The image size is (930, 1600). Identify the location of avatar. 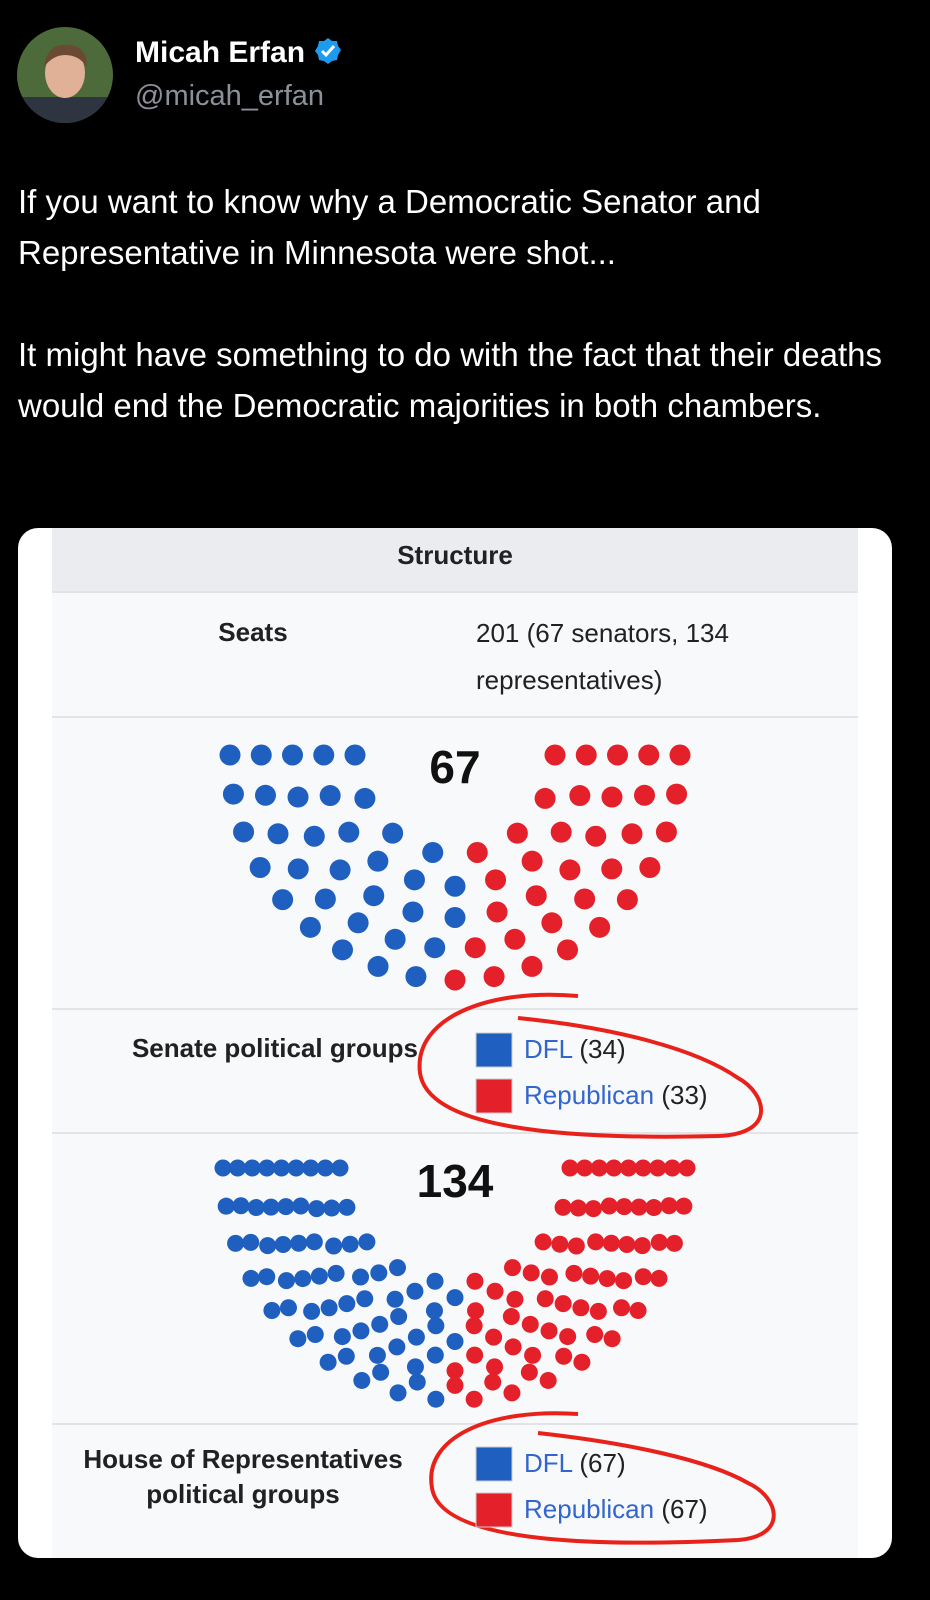
(65, 75).